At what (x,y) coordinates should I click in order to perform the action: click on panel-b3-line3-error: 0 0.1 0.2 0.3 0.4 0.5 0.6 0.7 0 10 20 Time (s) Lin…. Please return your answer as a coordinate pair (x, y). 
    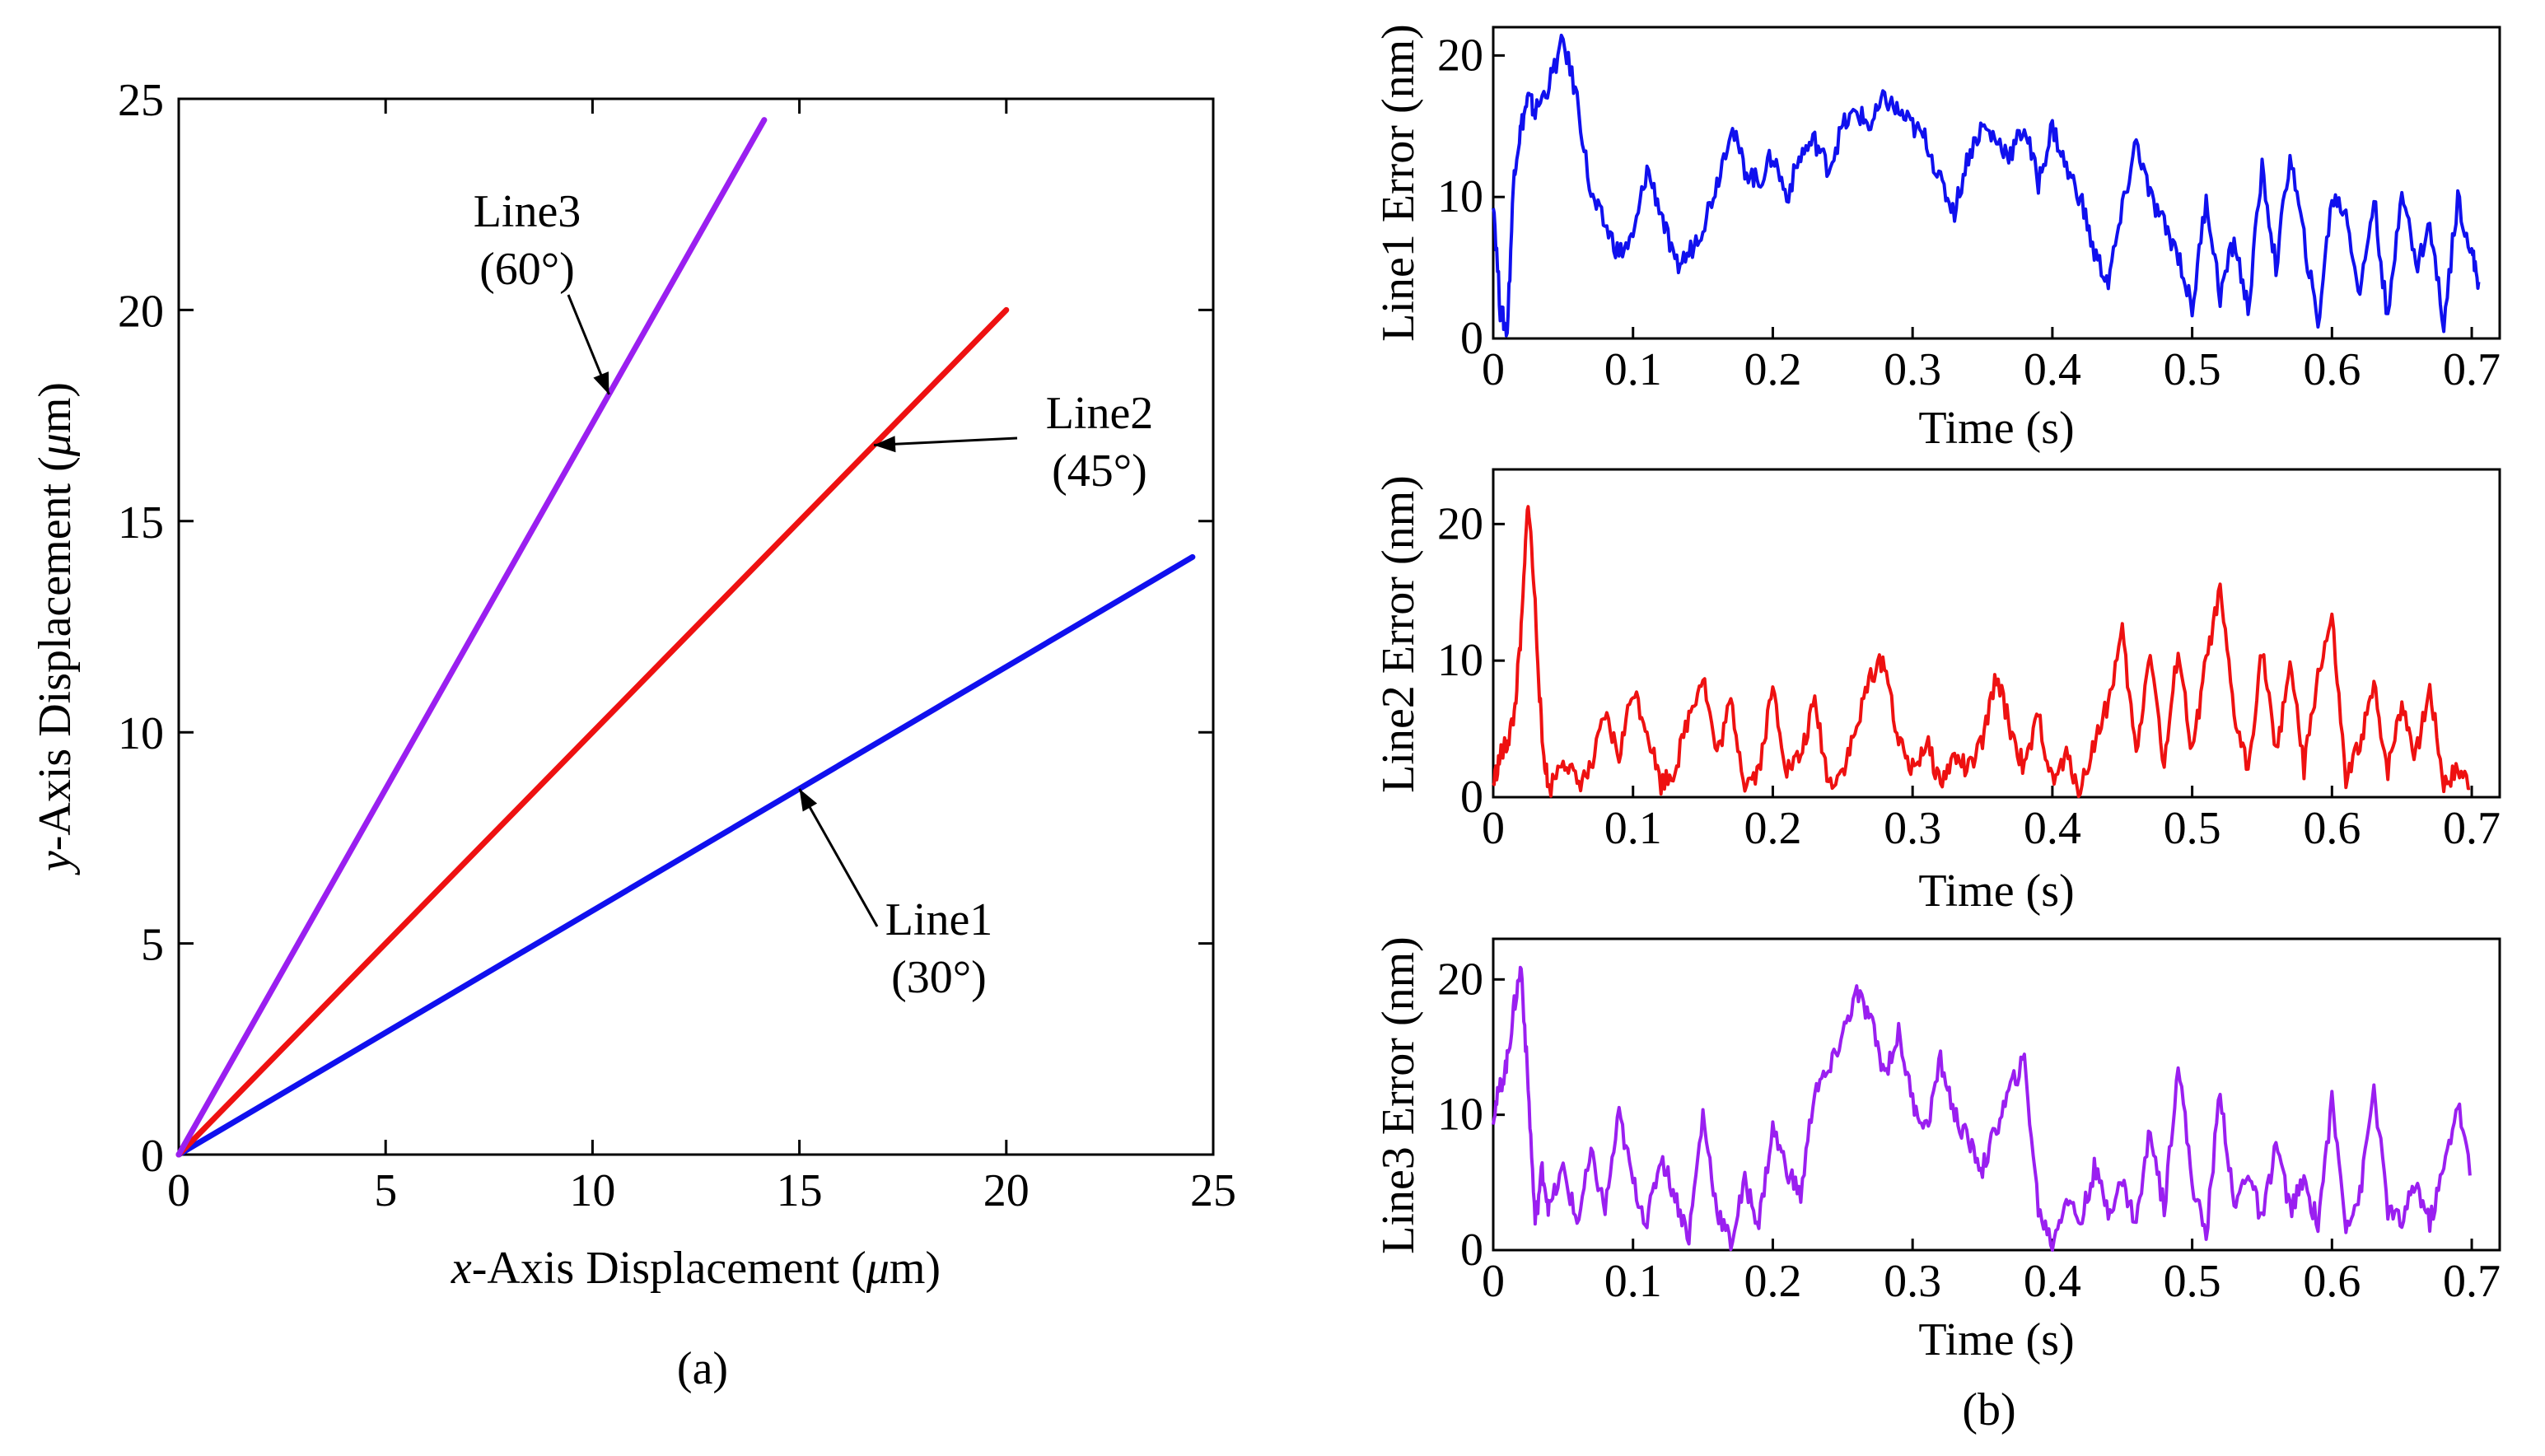
    Looking at the image, I should click on (1937, 1150).